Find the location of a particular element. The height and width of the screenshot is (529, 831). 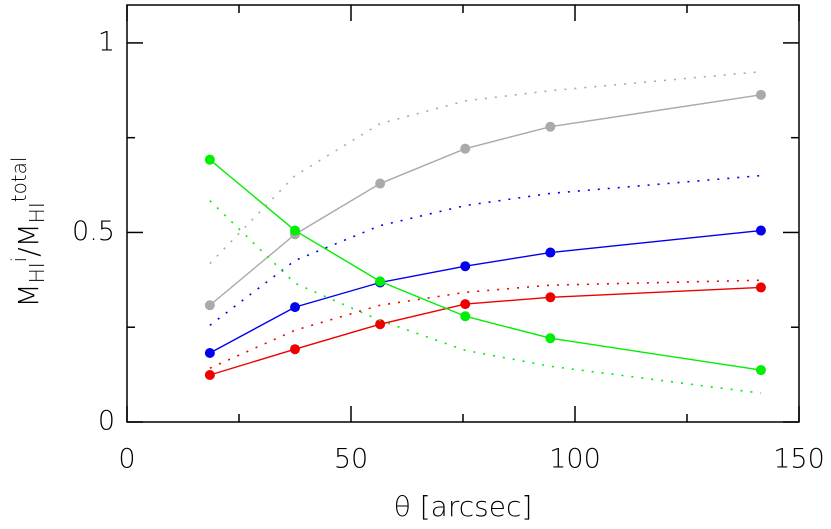

line is located at coordinates (485, 331).